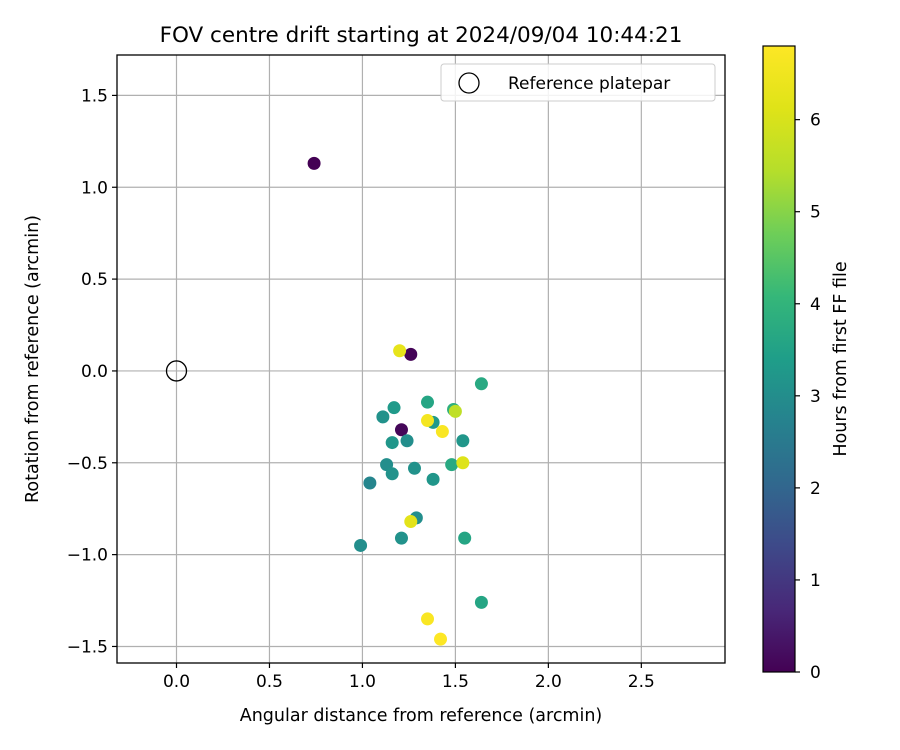  I want to click on colorbar-frame, so click(779, 359).